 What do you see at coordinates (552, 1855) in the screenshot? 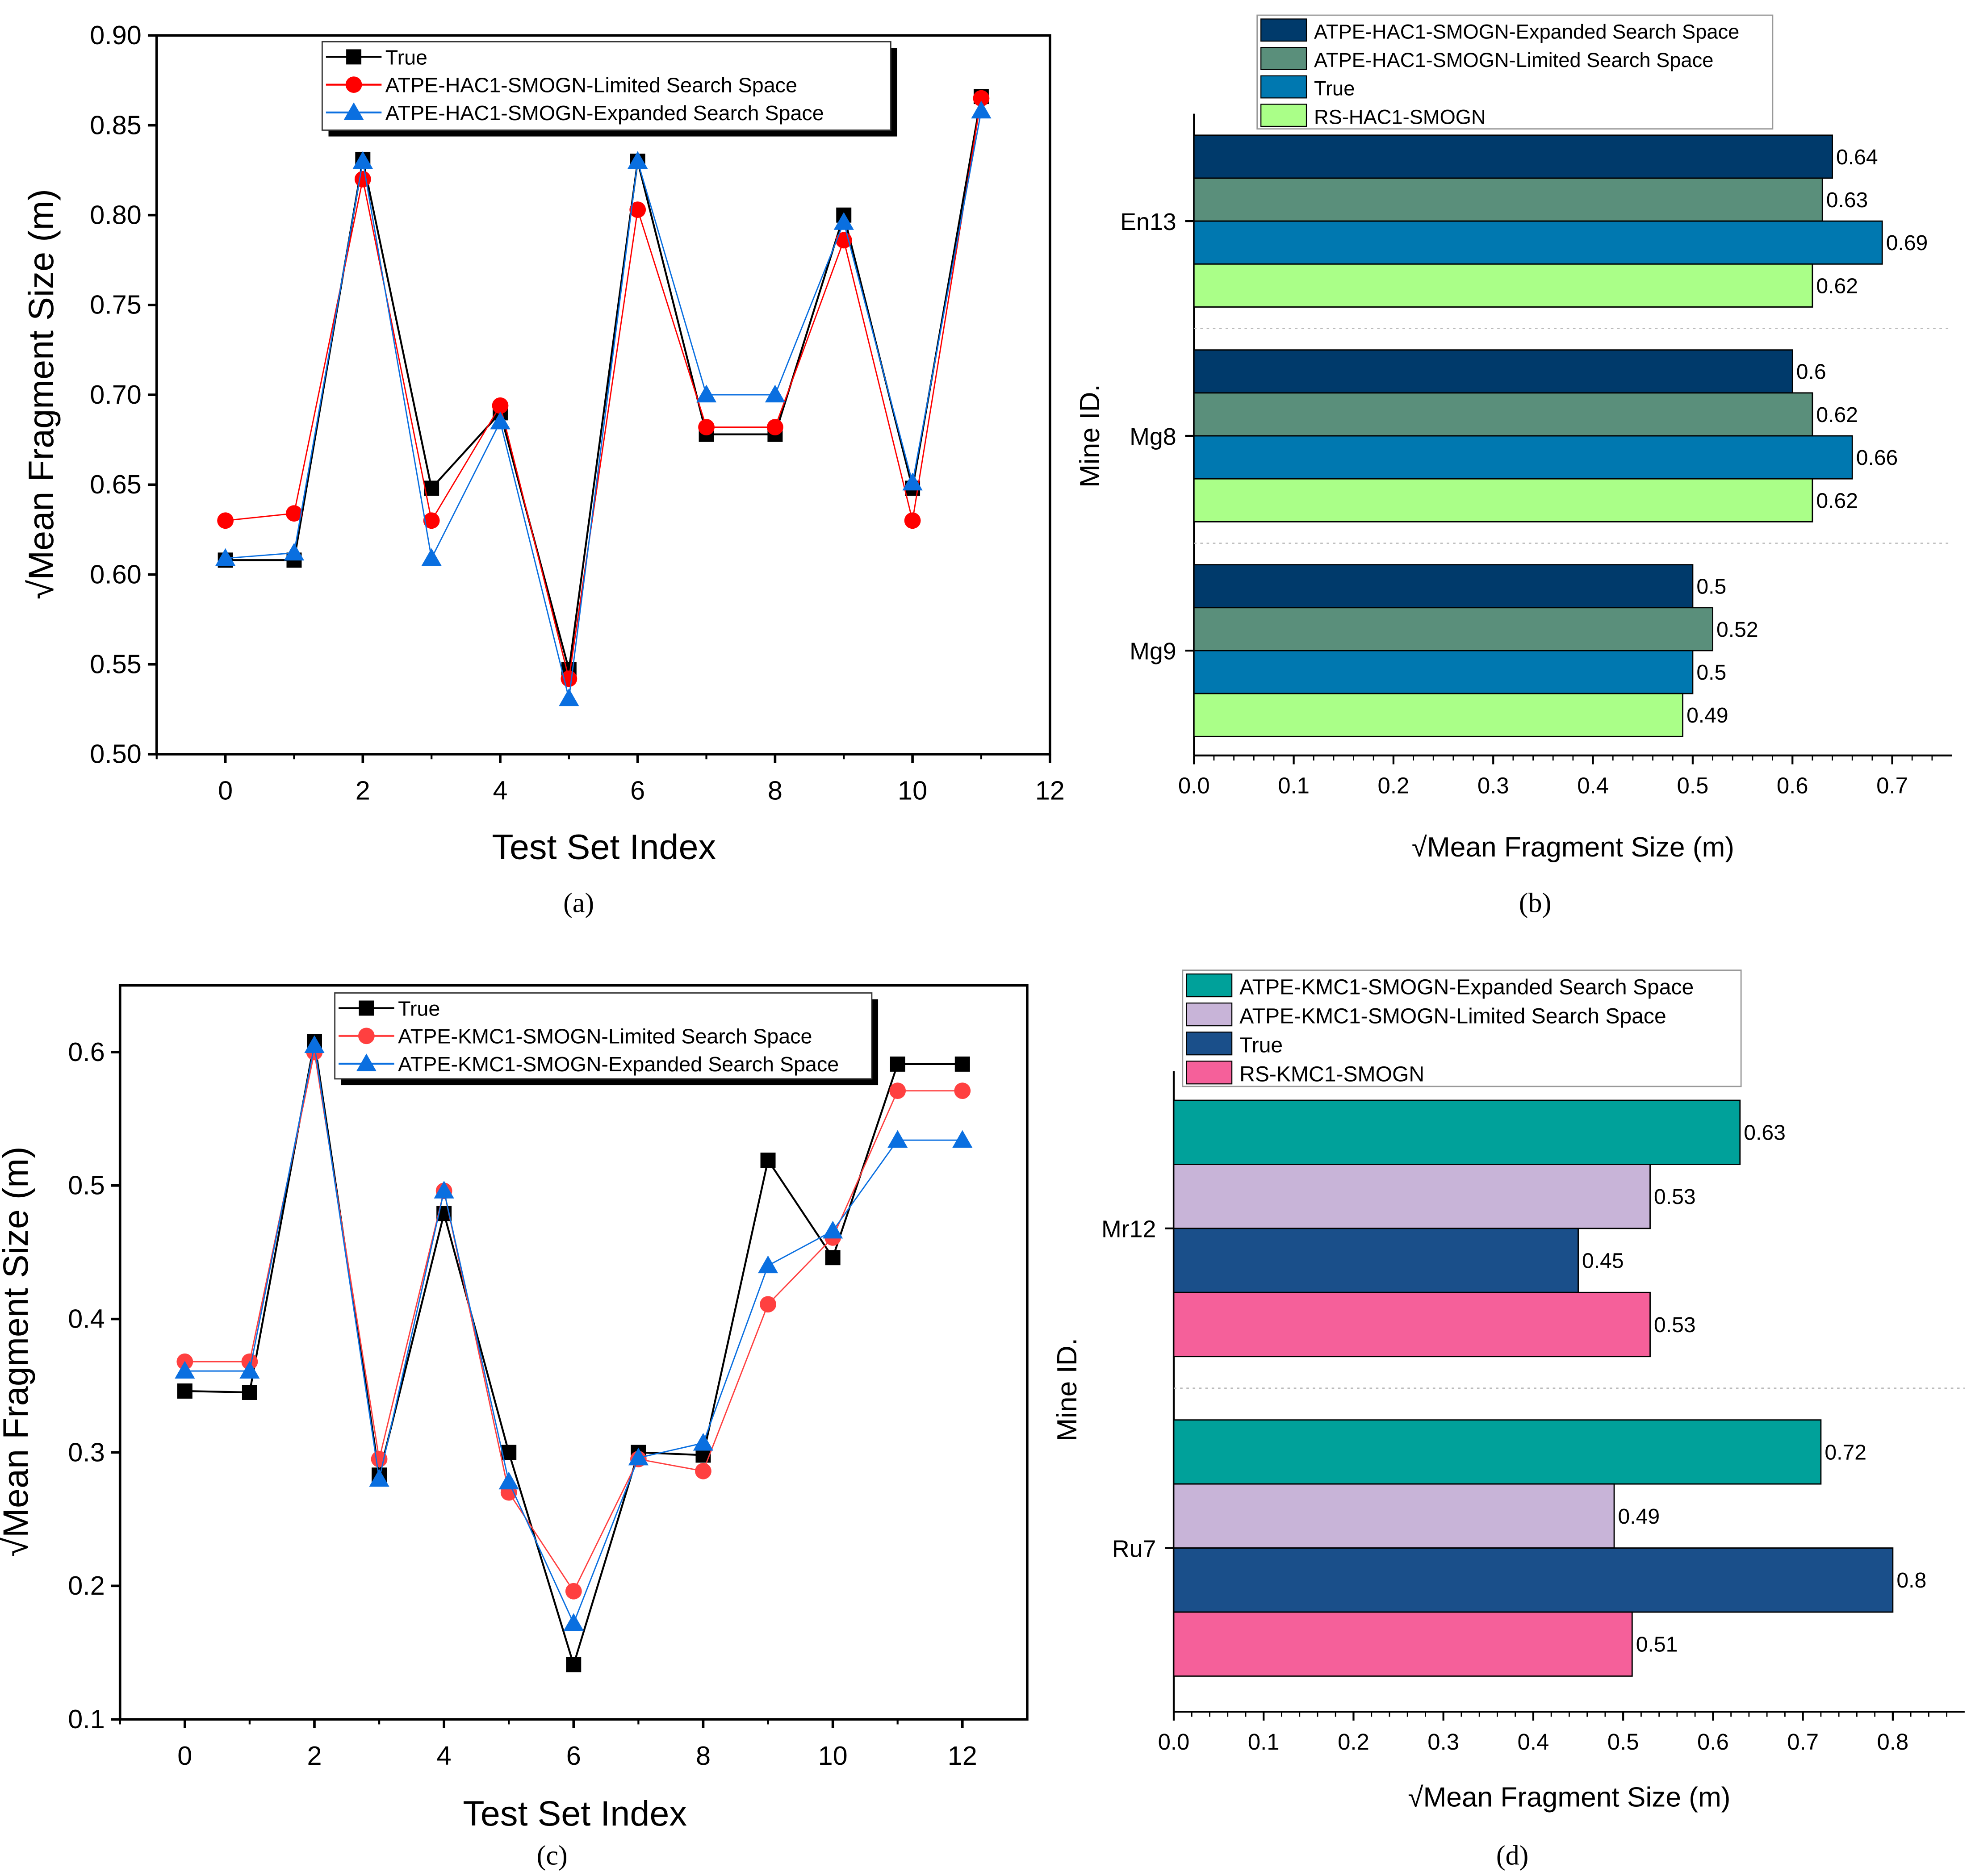
I see `panel-label: (c)` at bounding box center [552, 1855].